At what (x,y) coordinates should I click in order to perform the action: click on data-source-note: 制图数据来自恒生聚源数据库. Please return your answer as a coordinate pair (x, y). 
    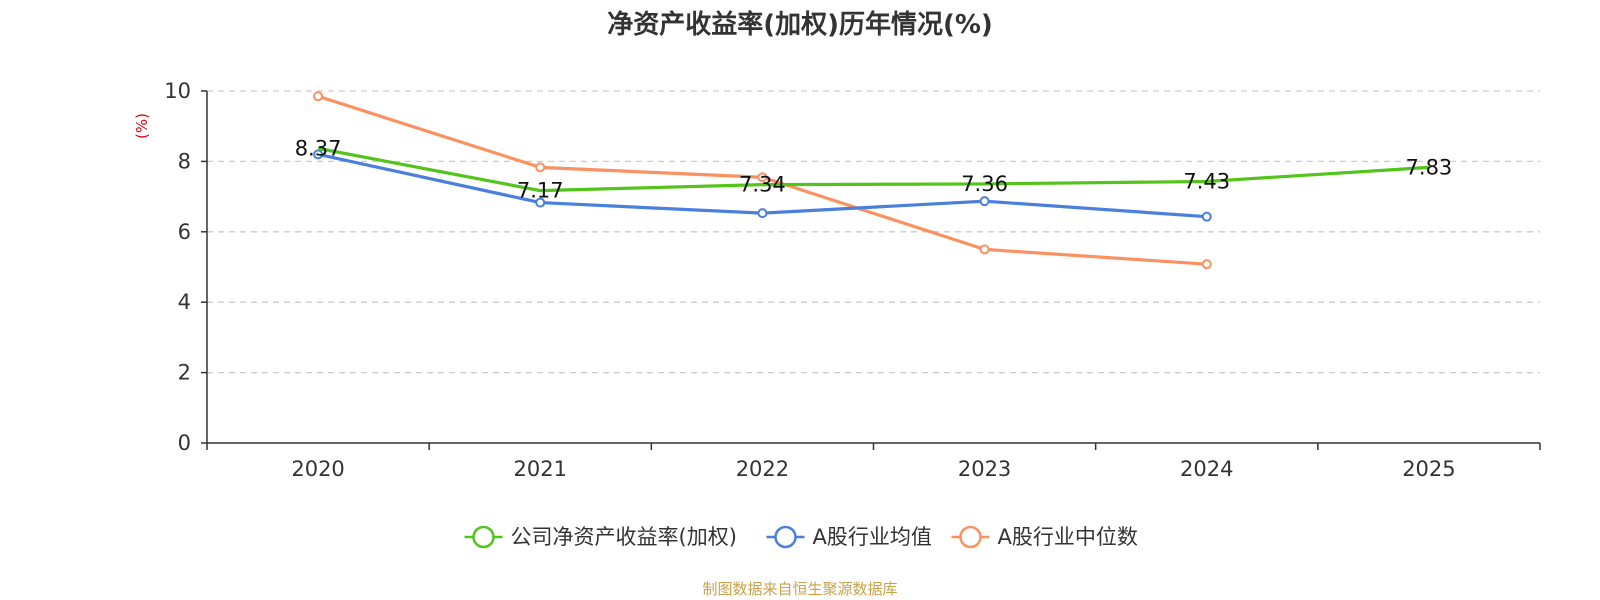
    Looking at the image, I should click on (799, 589).